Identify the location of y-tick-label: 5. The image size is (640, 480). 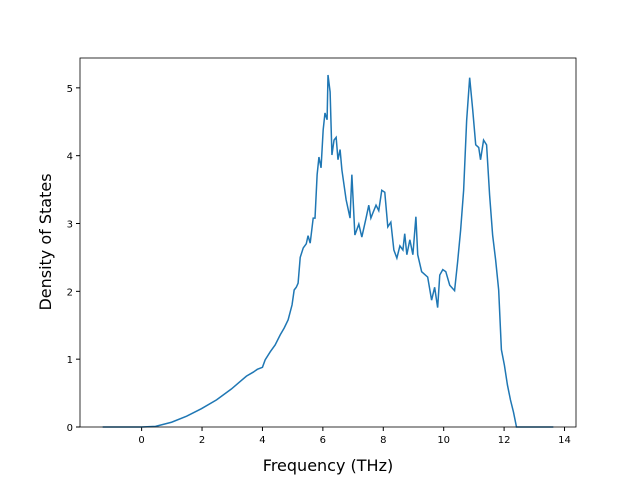
(70, 89).